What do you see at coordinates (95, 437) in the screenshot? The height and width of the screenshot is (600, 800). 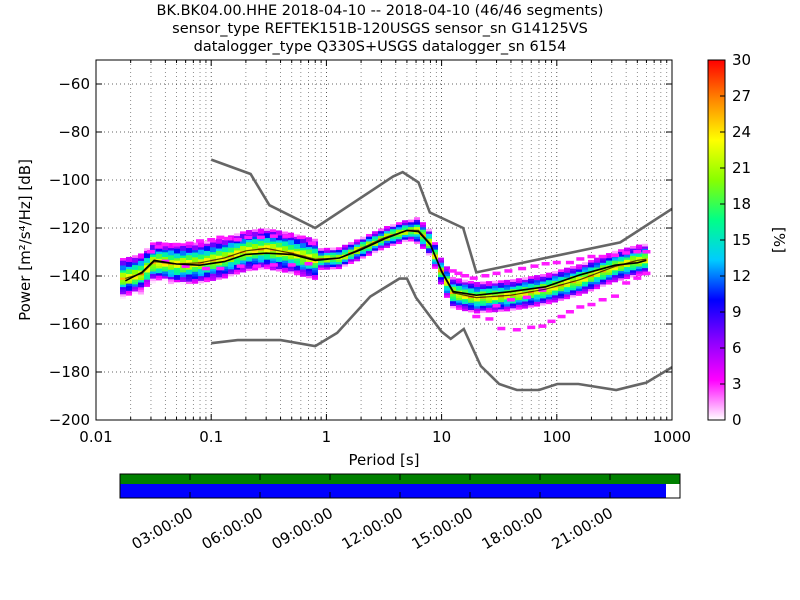 I see `x-tick-label: 0.01` at bounding box center [95, 437].